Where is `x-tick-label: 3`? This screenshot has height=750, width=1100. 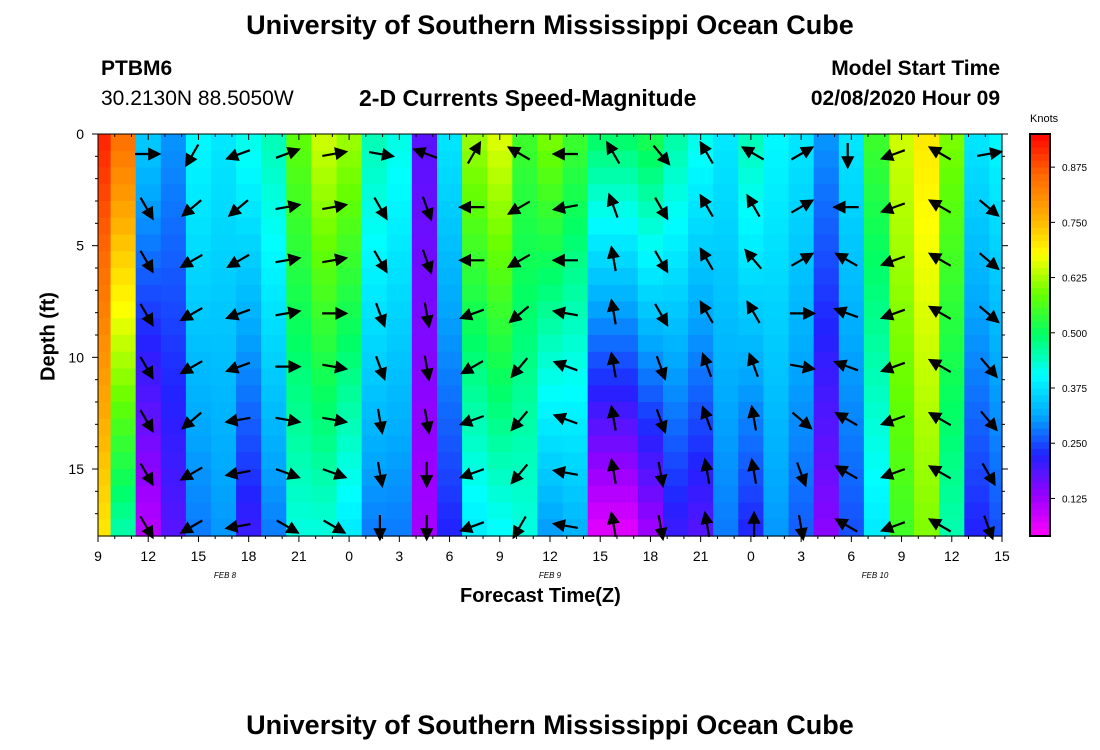
x-tick-label: 3 is located at coordinates (801, 556).